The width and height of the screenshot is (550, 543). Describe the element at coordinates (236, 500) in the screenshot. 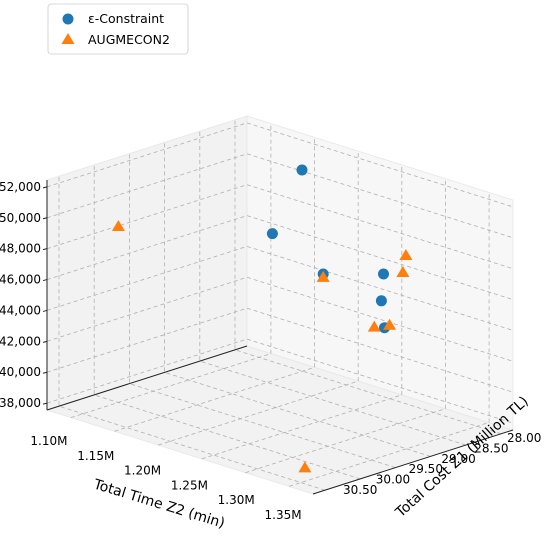

I see `y-tick-label: 1.30M` at that location.